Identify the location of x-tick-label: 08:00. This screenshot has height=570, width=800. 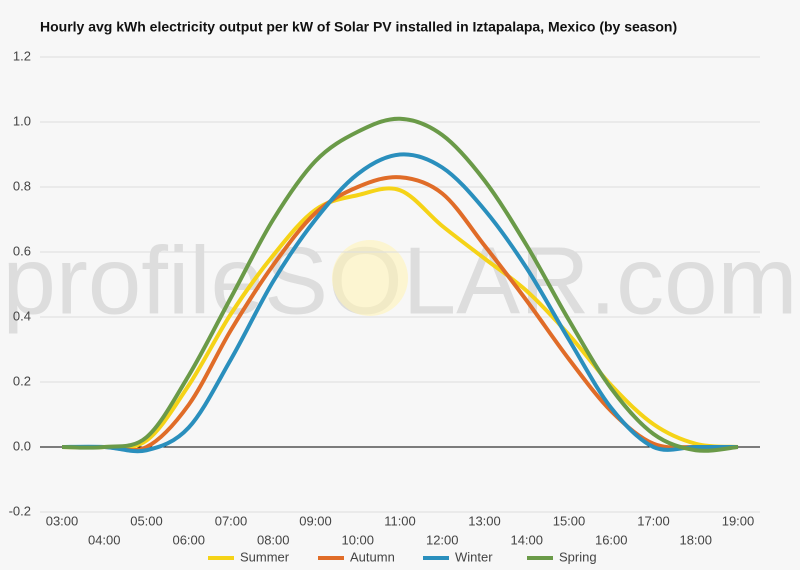
(273, 539).